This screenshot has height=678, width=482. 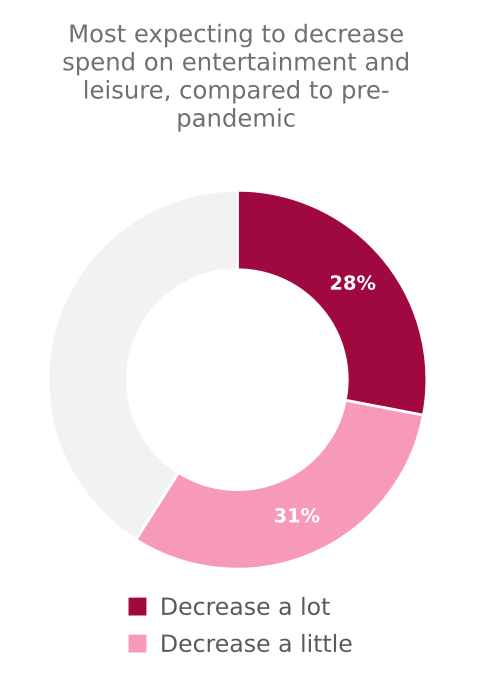 What do you see at coordinates (353, 282) in the screenshot?
I see `data-label: 28%` at bounding box center [353, 282].